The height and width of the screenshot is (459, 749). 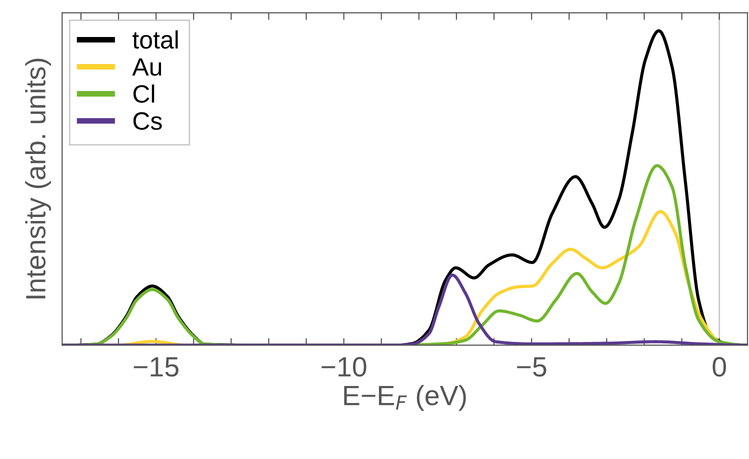 What do you see at coordinates (147, 67) in the screenshot?
I see `legend-label: Au` at bounding box center [147, 67].